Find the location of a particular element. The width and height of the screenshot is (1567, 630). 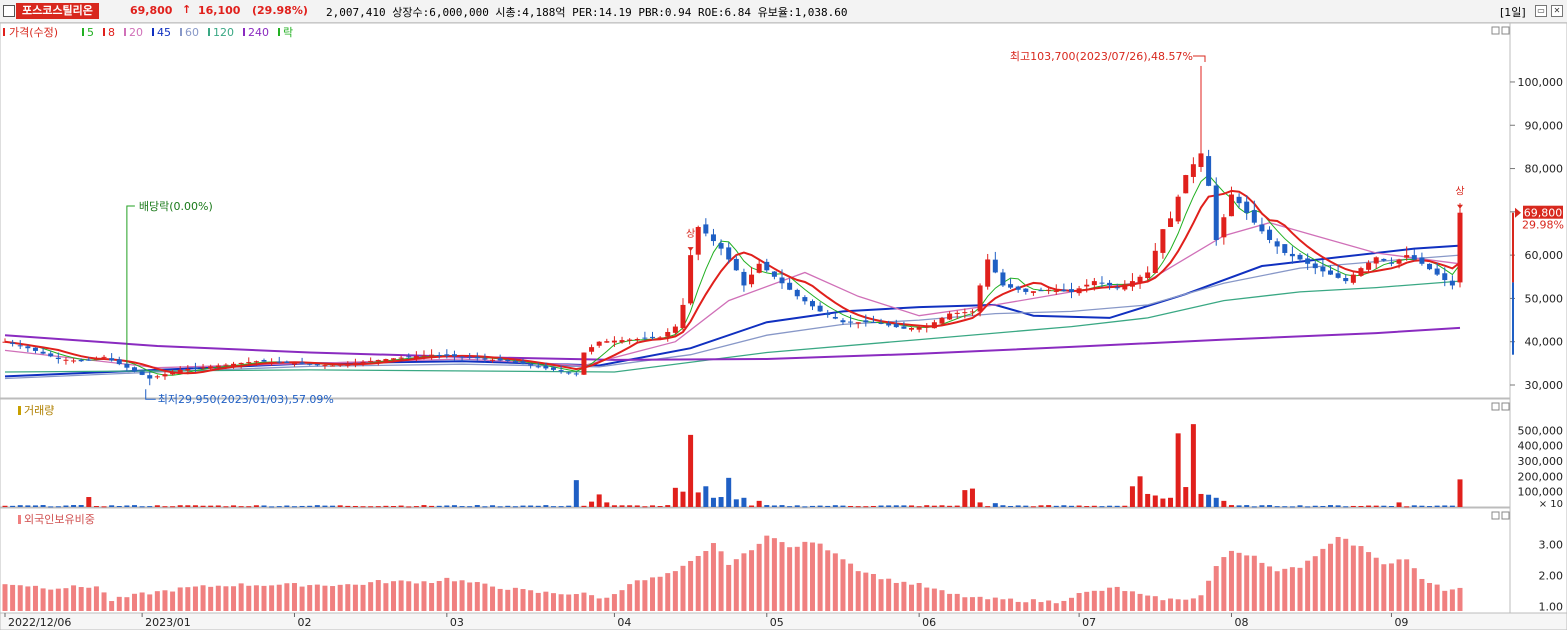

period-button: [1일] is located at coordinates (1513, 12).